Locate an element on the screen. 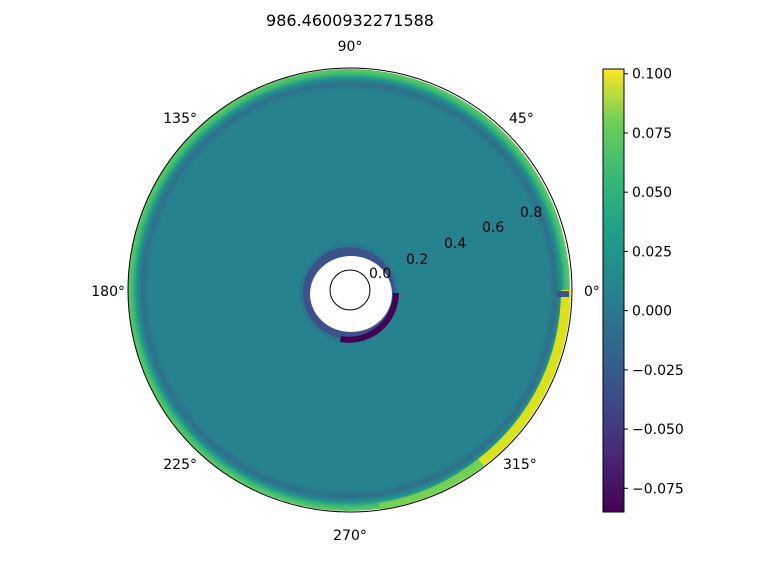  colorbar-tick-label: 0.000 is located at coordinates (652, 312).